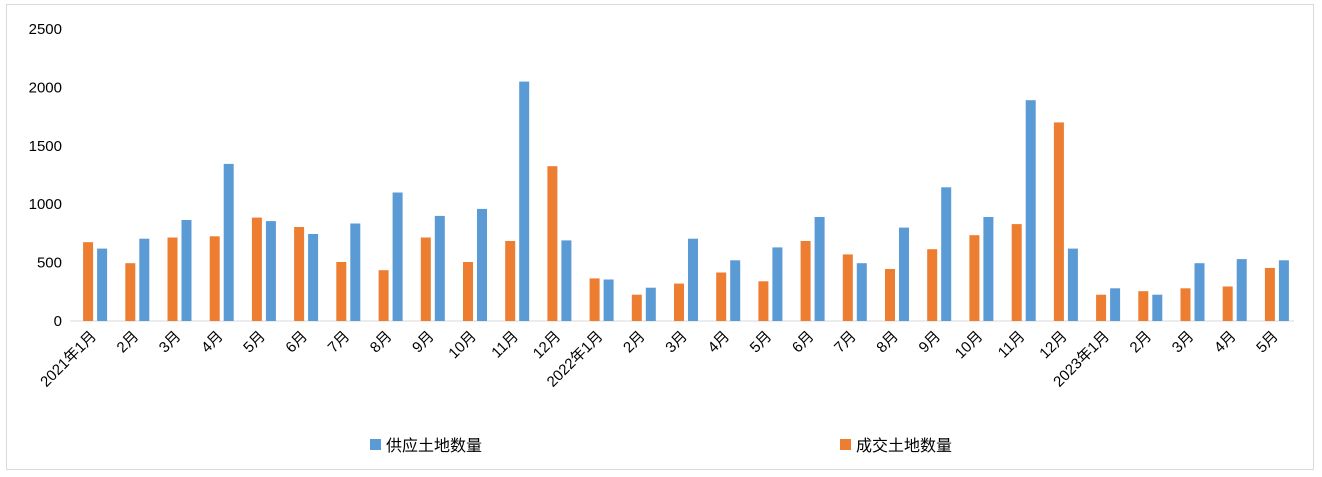 This screenshot has height=477, width=1322. What do you see at coordinates (45, 146) in the screenshot?
I see `y-tick-label: 1500` at bounding box center [45, 146].